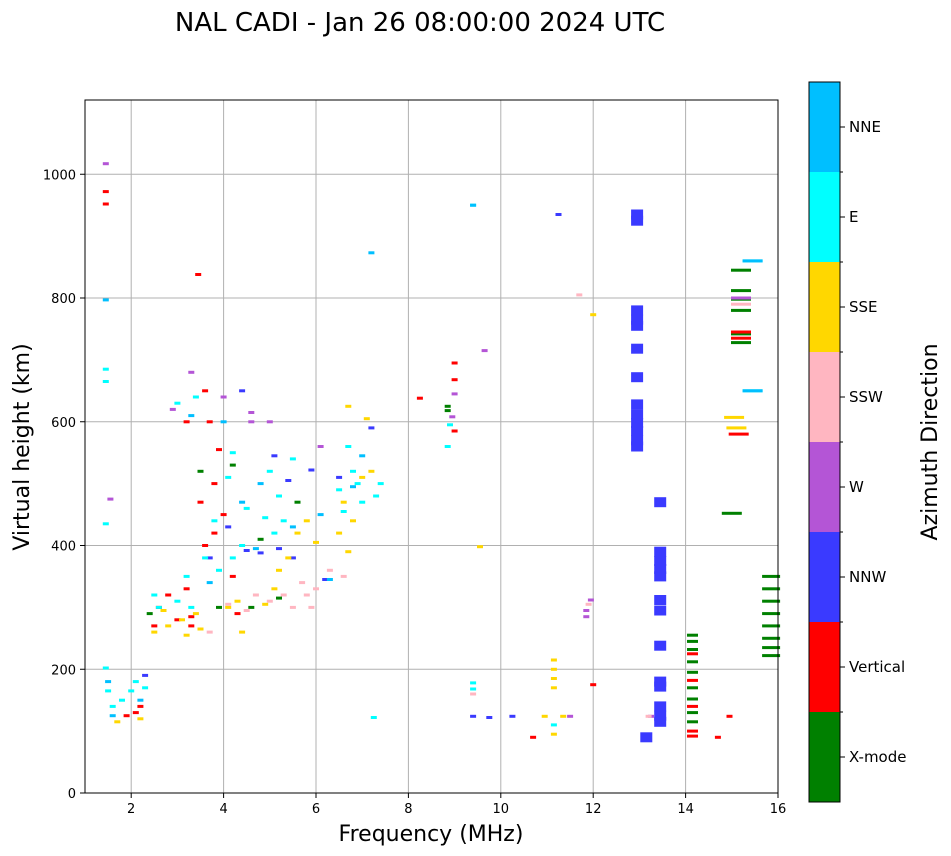 This screenshot has height=856, width=951. I want to click on colorbar-label: Azimuth Direction, so click(930, 441).